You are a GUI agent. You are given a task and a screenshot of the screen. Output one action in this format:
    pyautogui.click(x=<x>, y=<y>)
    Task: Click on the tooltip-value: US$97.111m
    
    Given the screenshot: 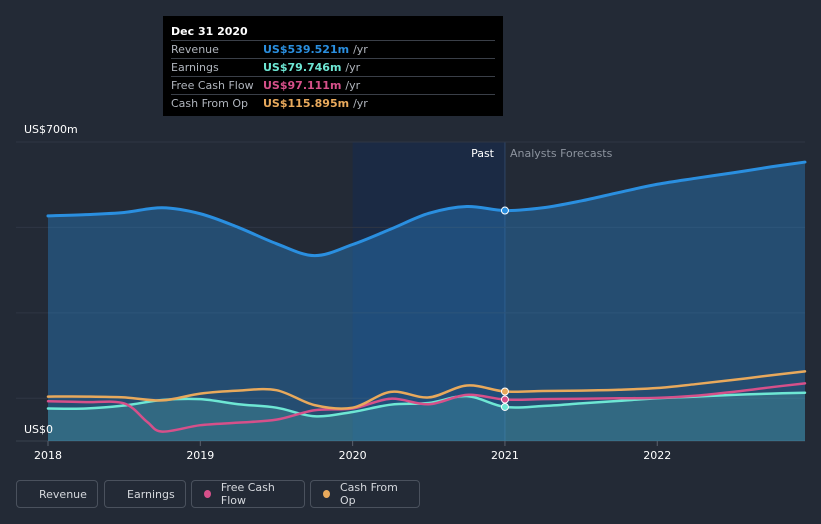 What is the action you would take?
    pyautogui.click(x=302, y=85)
    